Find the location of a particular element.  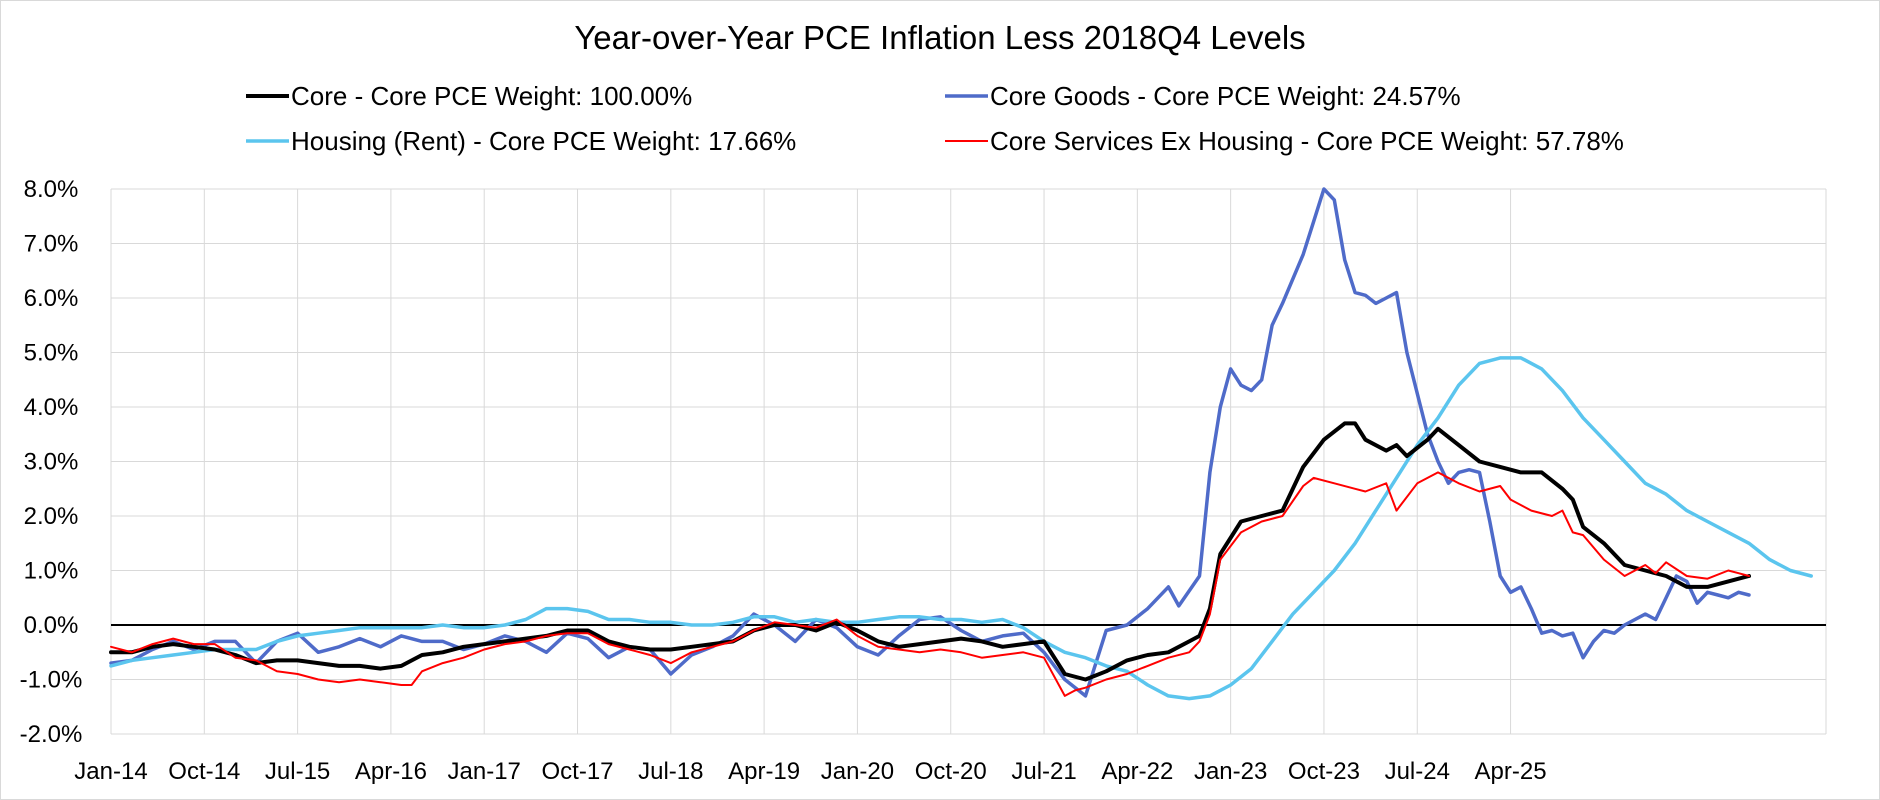

x-tick-label: Oct-23 is located at coordinates (1324, 771).